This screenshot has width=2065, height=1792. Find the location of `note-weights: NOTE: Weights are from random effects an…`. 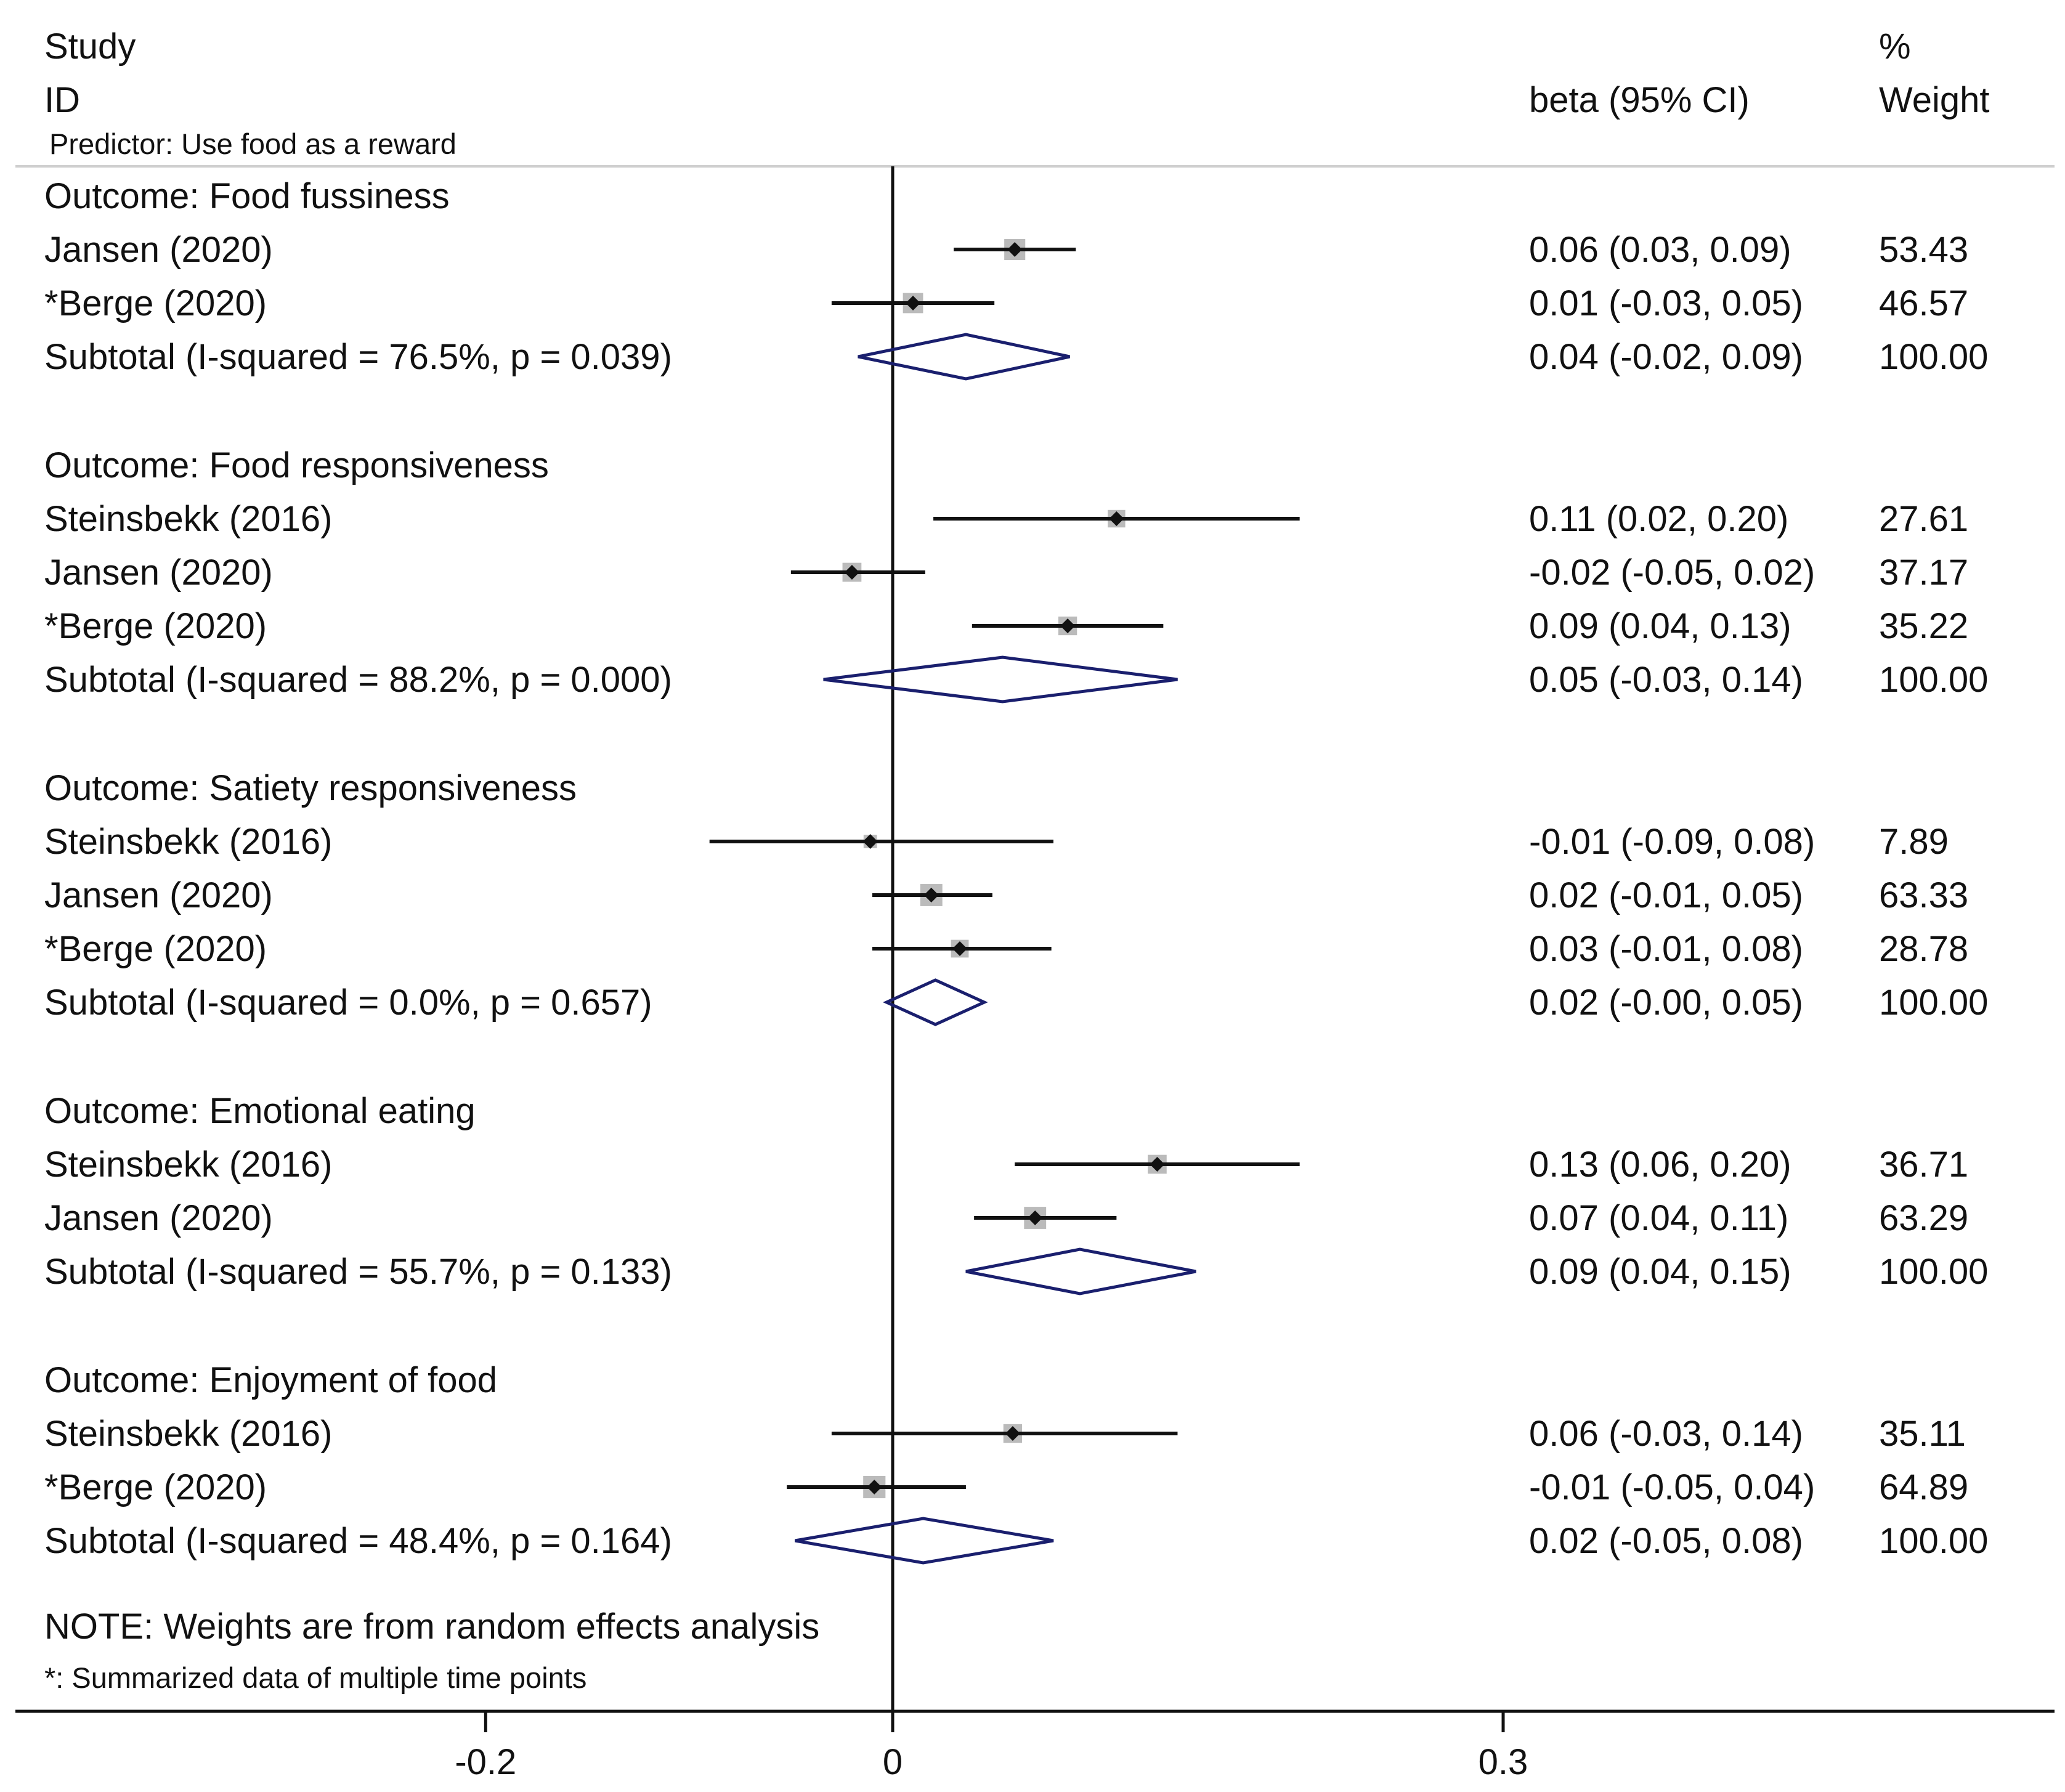

note-weights: NOTE: Weights are from random effects an… is located at coordinates (431, 1627).